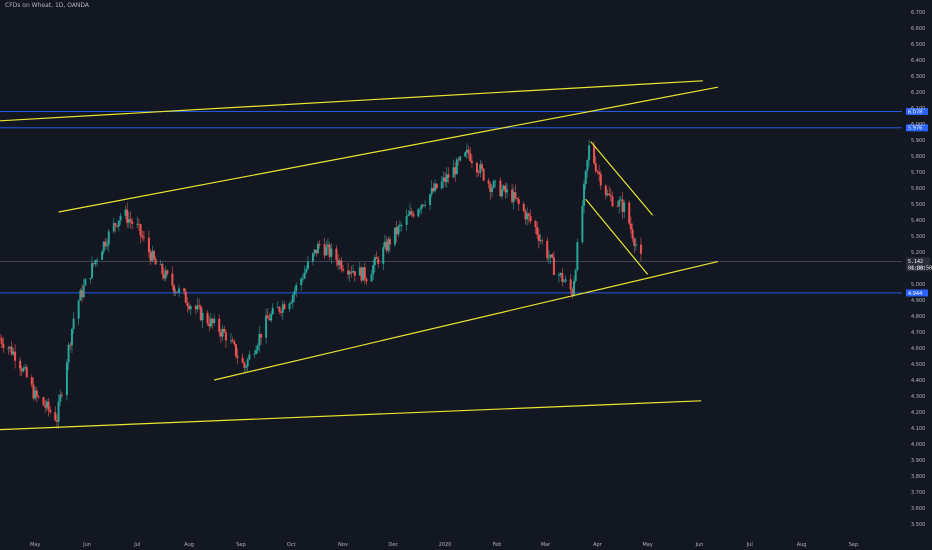 This screenshot has width=932, height=550. Describe the element at coordinates (853, 545) in the screenshot. I see `x-tick-label: Sep` at that location.